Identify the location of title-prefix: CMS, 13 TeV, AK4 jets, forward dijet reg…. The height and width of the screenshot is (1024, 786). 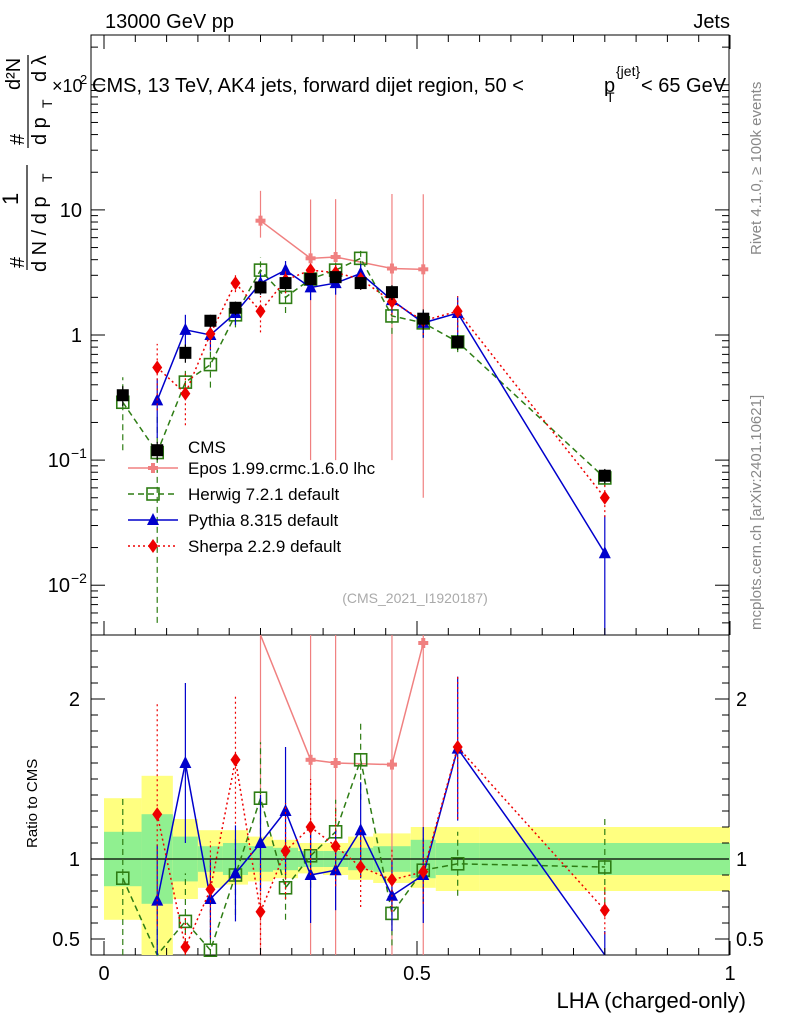
(308, 86).